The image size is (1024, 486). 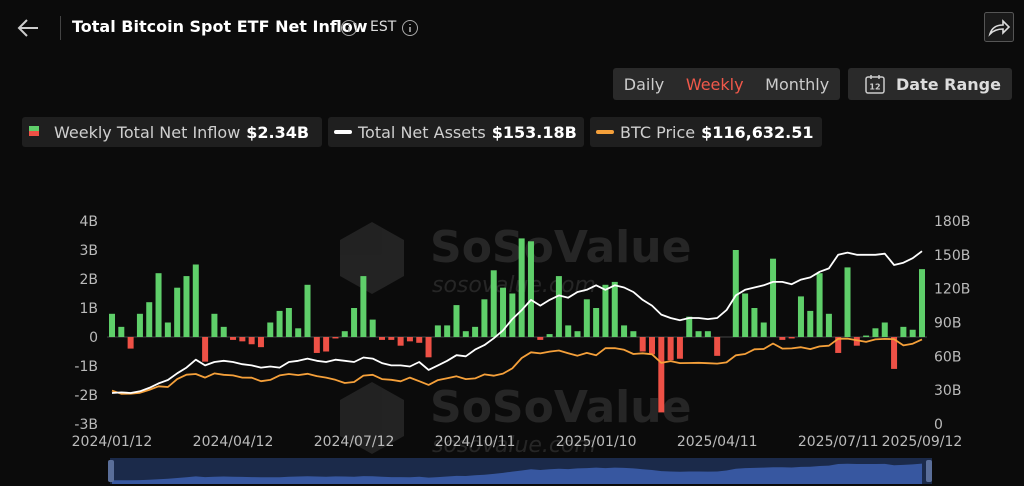 What do you see at coordinates (948, 84) in the screenshot?
I see `date-range-label: Date Range` at bounding box center [948, 84].